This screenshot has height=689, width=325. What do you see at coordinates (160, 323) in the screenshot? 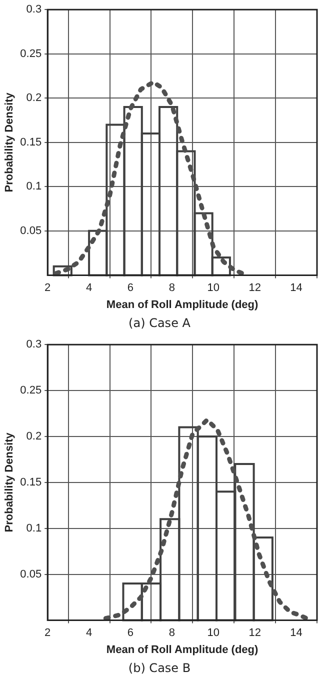
I see `text: (a) Case A` at bounding box center [160, 323].